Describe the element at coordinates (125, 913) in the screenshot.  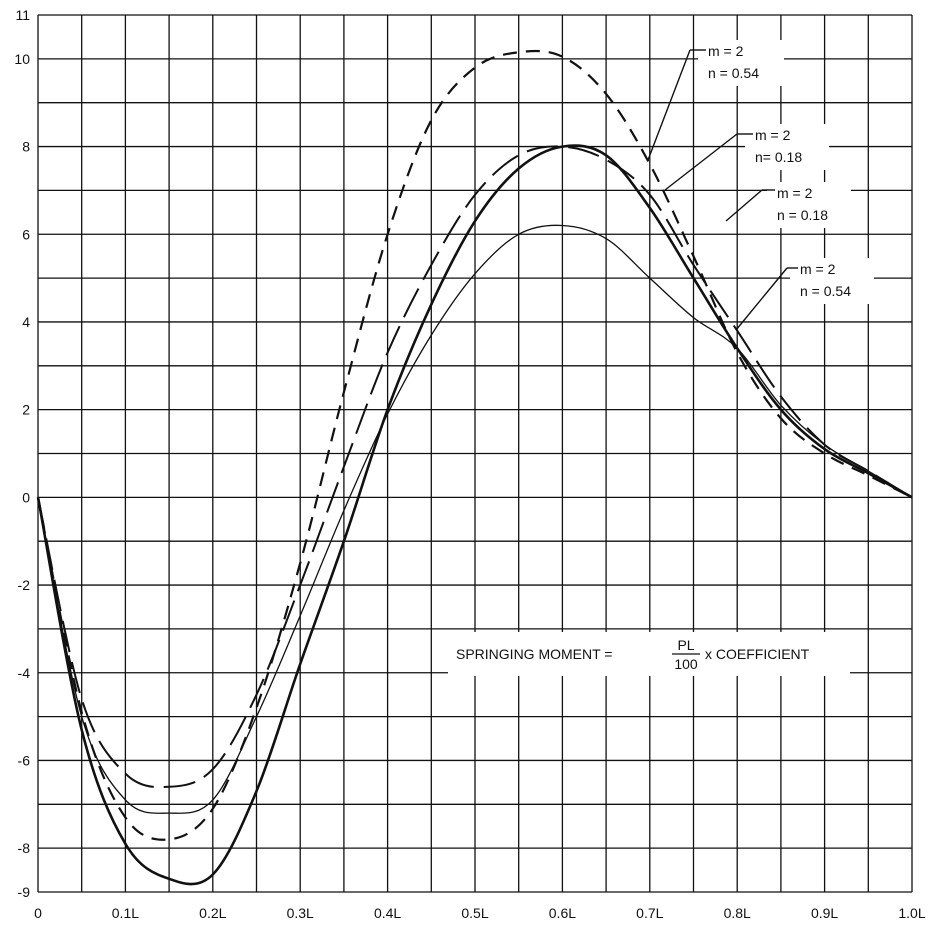
I see `x-tick-label: 0.1L` at that location.